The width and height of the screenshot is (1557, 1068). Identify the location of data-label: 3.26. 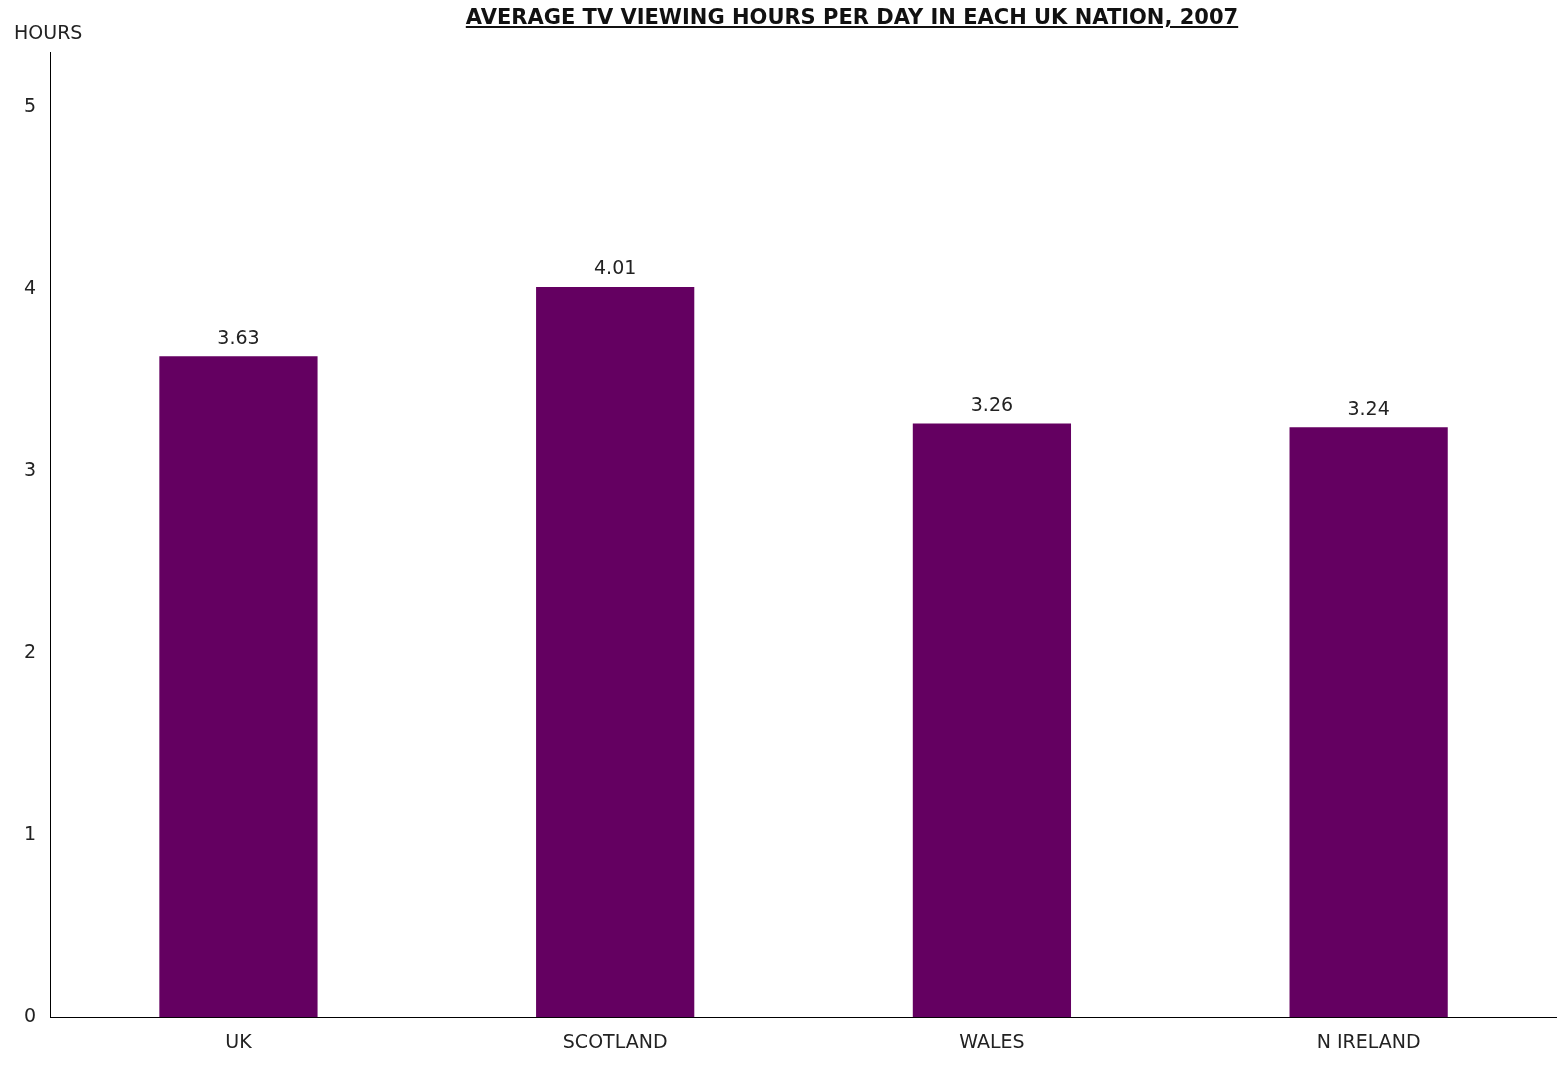
(992, 403).